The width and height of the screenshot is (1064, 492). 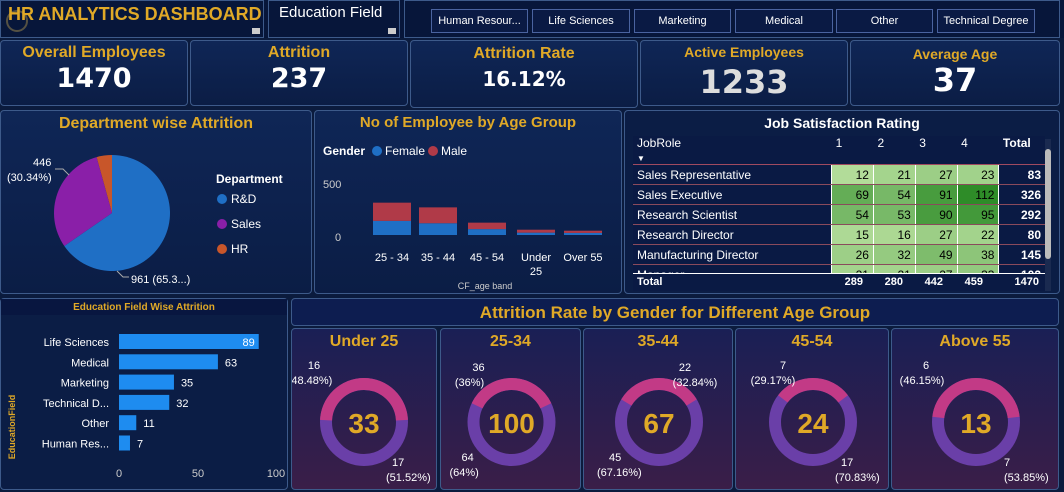 I want to click on pie-slice-hr, so click(x=104, y=184).